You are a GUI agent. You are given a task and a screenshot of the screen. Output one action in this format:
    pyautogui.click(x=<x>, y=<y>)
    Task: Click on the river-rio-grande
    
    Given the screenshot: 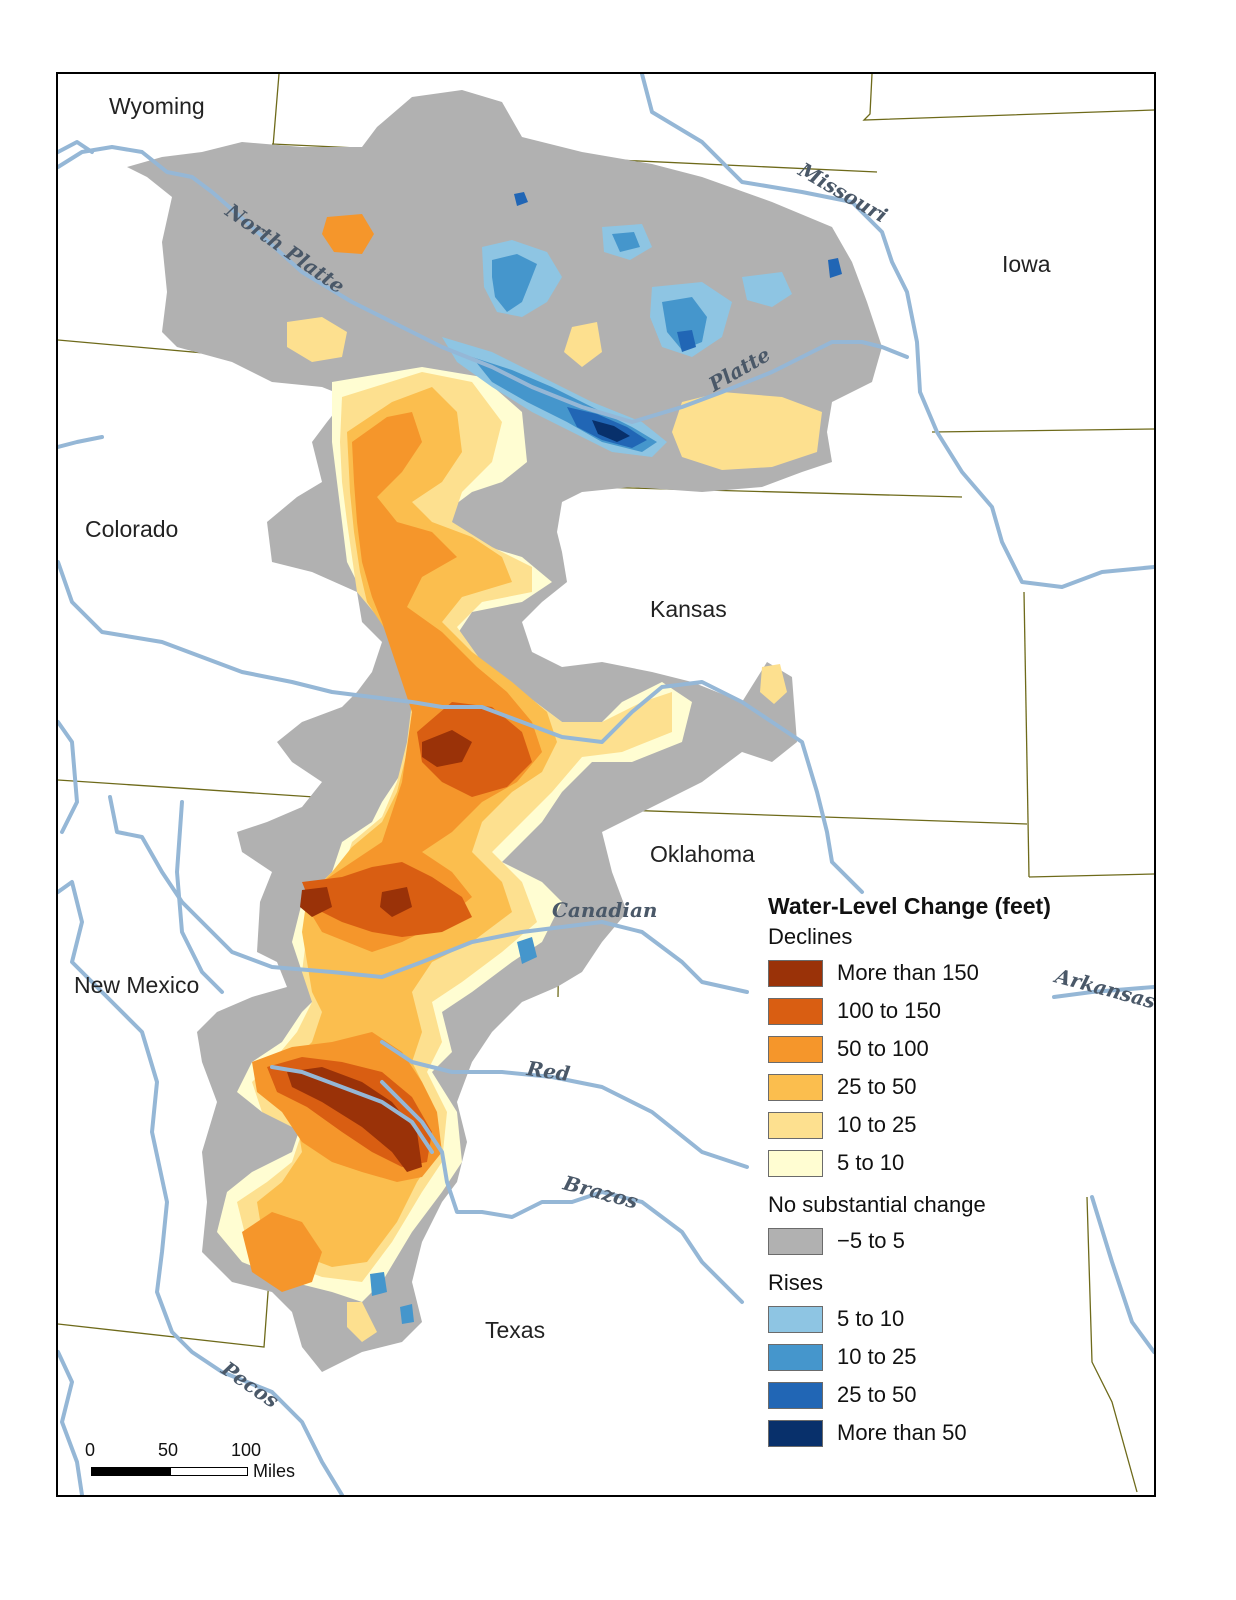 What is the action you would take?
    pyautogui.click(x=71, y=1422)
    